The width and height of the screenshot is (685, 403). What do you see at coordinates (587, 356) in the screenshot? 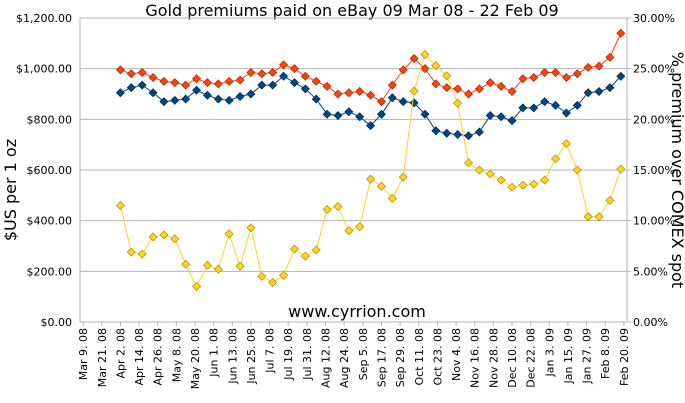
I see `x-tick-label: Jan 27. 09` at bounding box center [587, 356].